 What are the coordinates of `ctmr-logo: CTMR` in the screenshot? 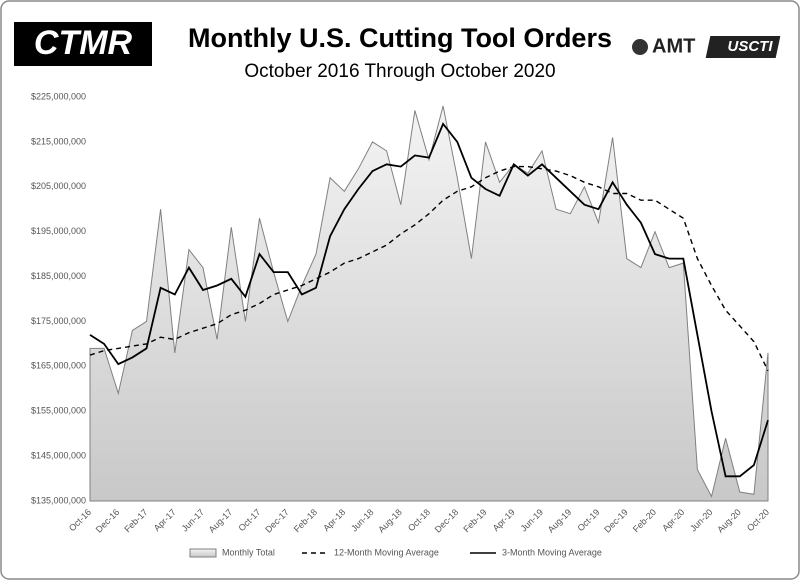 It's located at (83, 44).